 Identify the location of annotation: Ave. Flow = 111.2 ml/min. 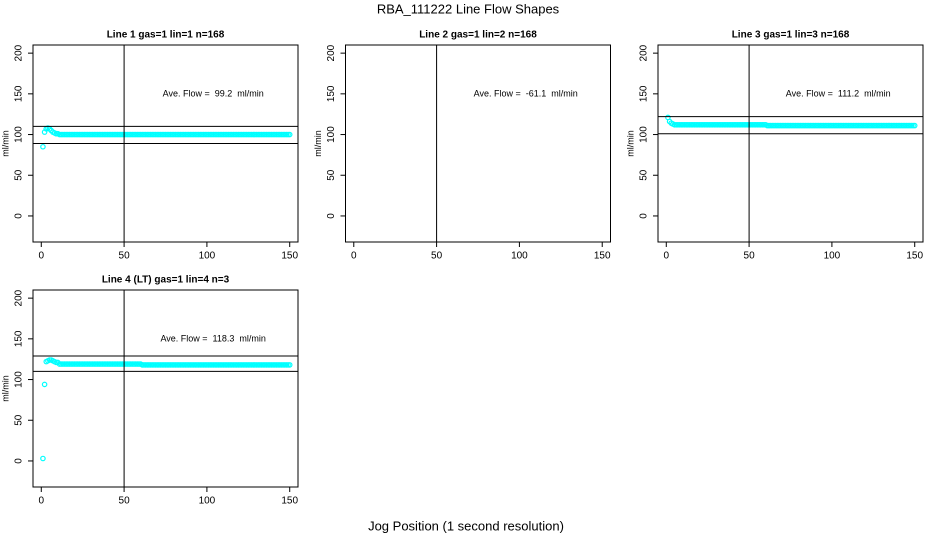
(838, 94).